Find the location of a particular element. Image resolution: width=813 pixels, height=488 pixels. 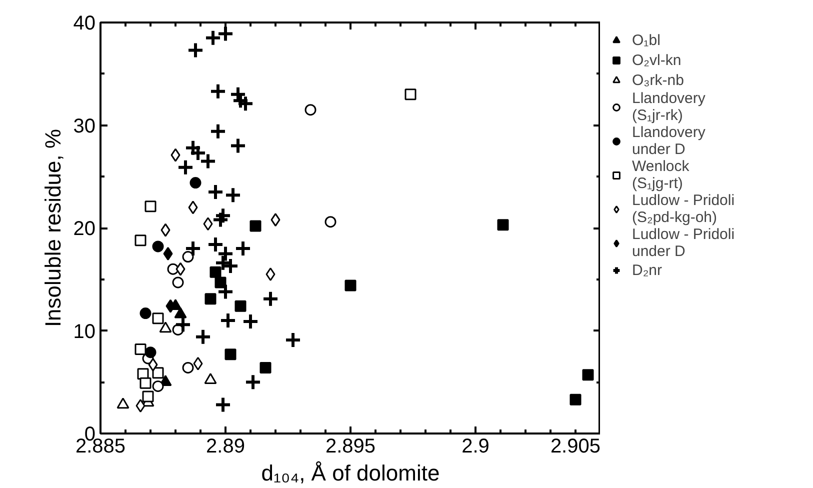

x-tick-label: 2.89 is located at coordinates (225, 447).